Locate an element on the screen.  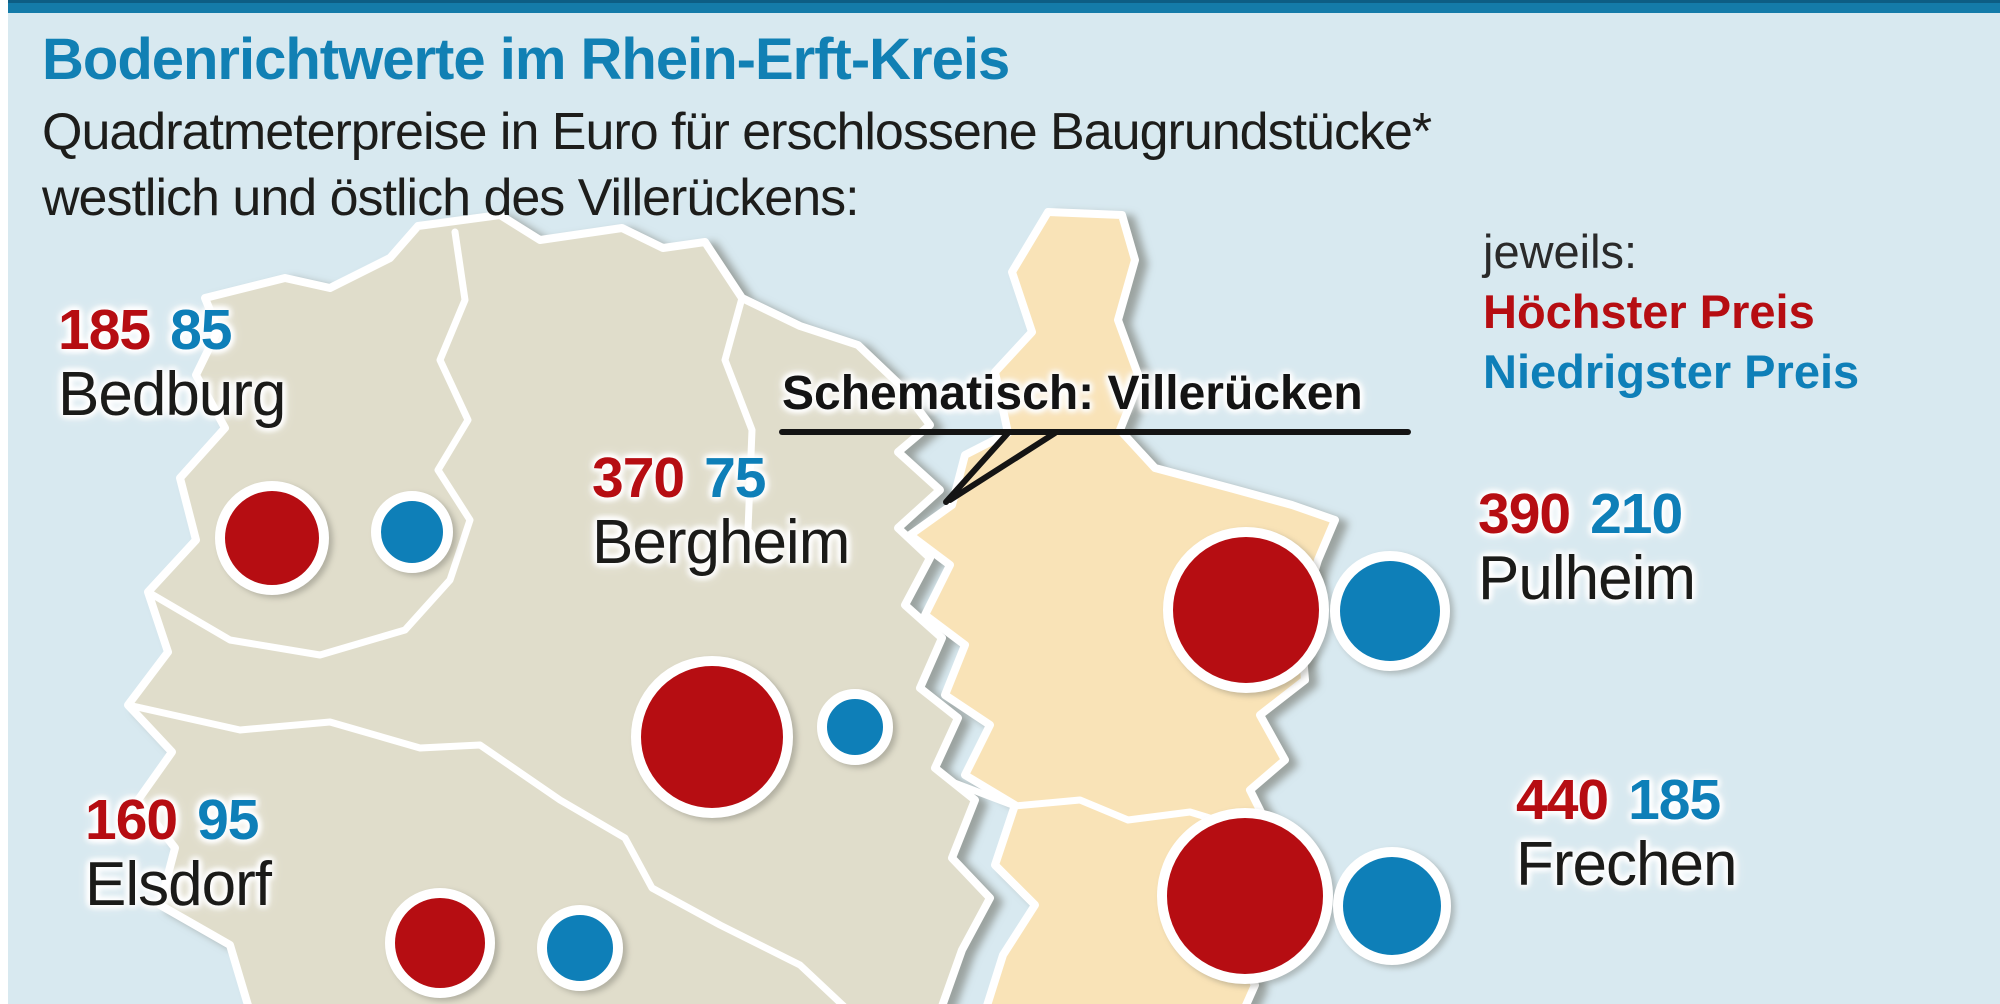
bergheim-prices: 370 75 is located at coordinates (720, 478).